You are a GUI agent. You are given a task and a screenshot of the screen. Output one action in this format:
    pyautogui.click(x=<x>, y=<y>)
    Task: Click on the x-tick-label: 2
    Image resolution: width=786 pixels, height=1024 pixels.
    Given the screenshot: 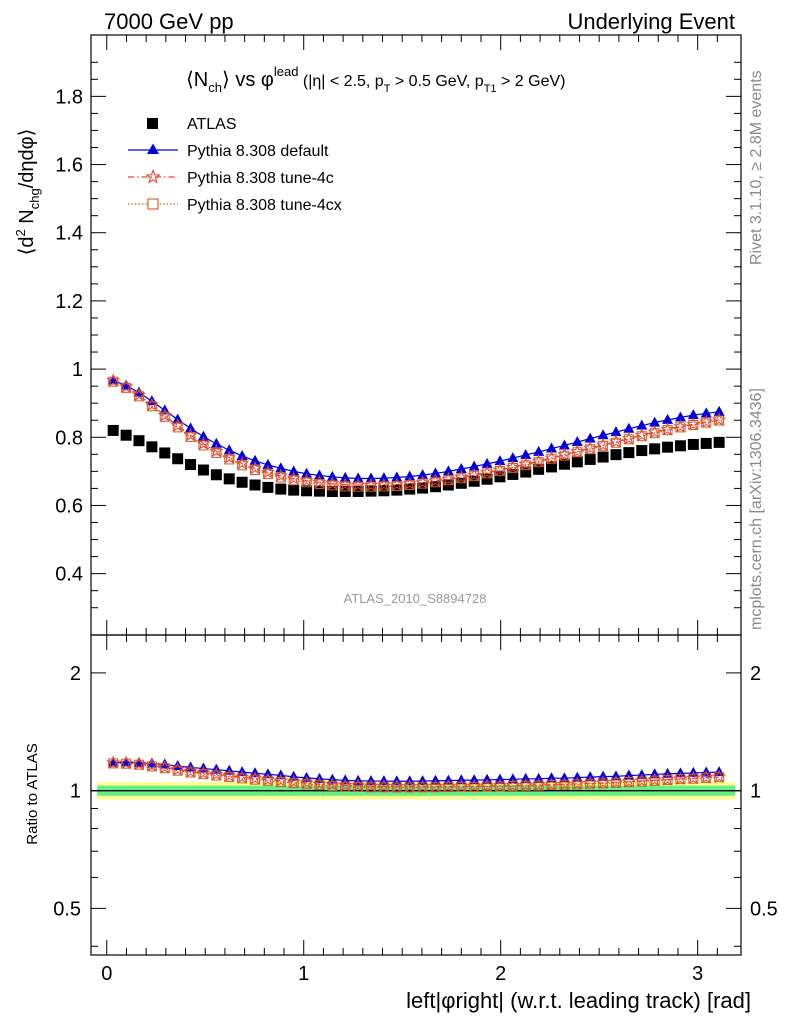 What is the action you would take?
    pyautogui.click(x=500, y=974)
    